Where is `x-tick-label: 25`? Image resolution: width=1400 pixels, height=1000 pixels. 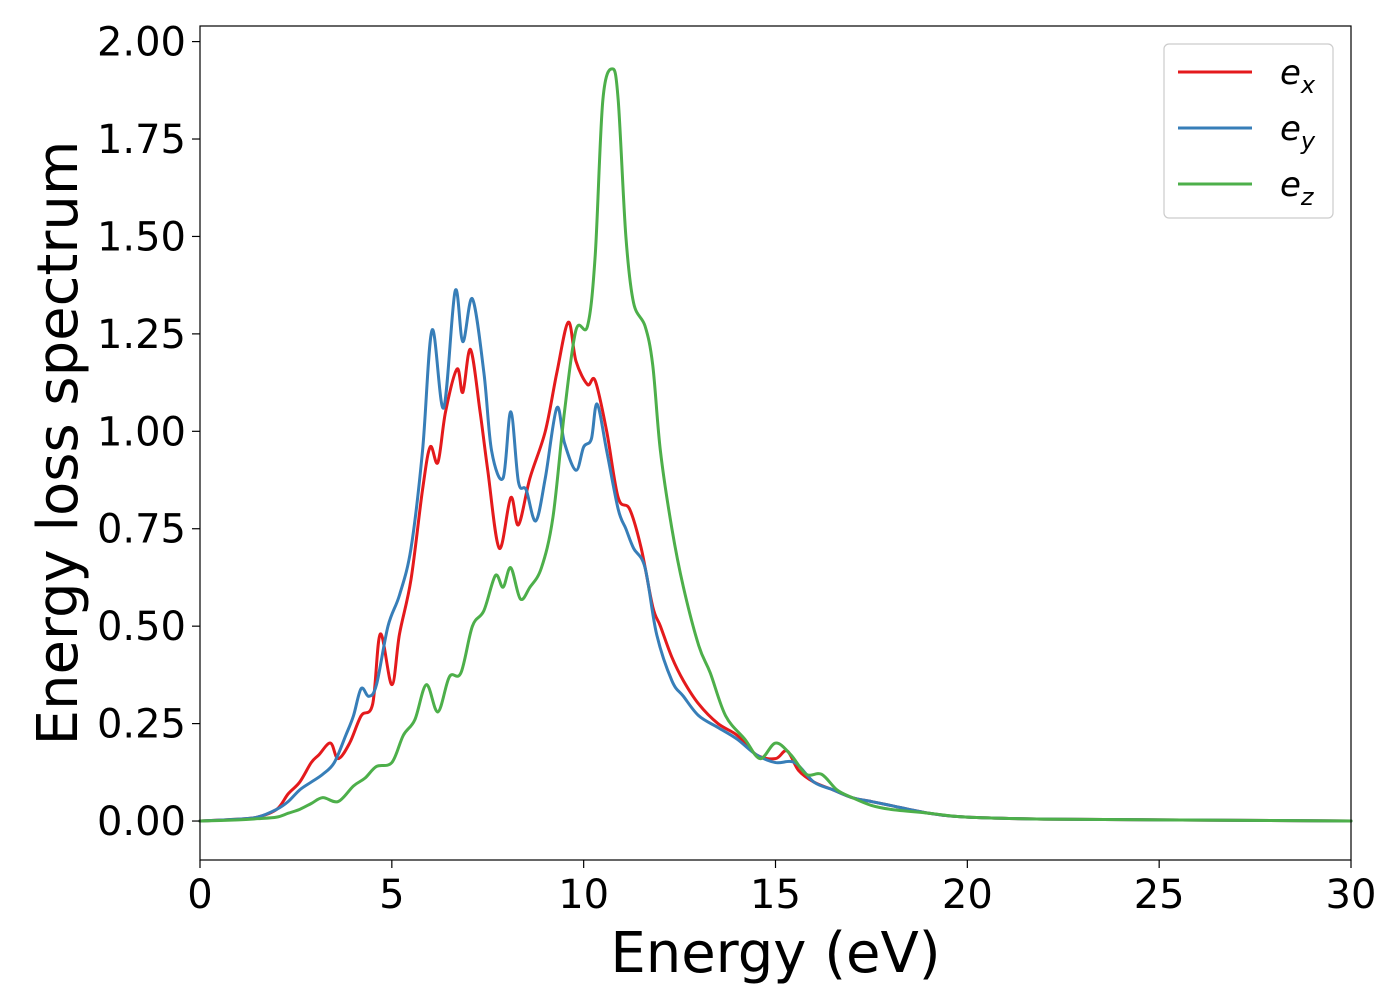
x-tick-label: 25 is located at coordinates (1159, 895).